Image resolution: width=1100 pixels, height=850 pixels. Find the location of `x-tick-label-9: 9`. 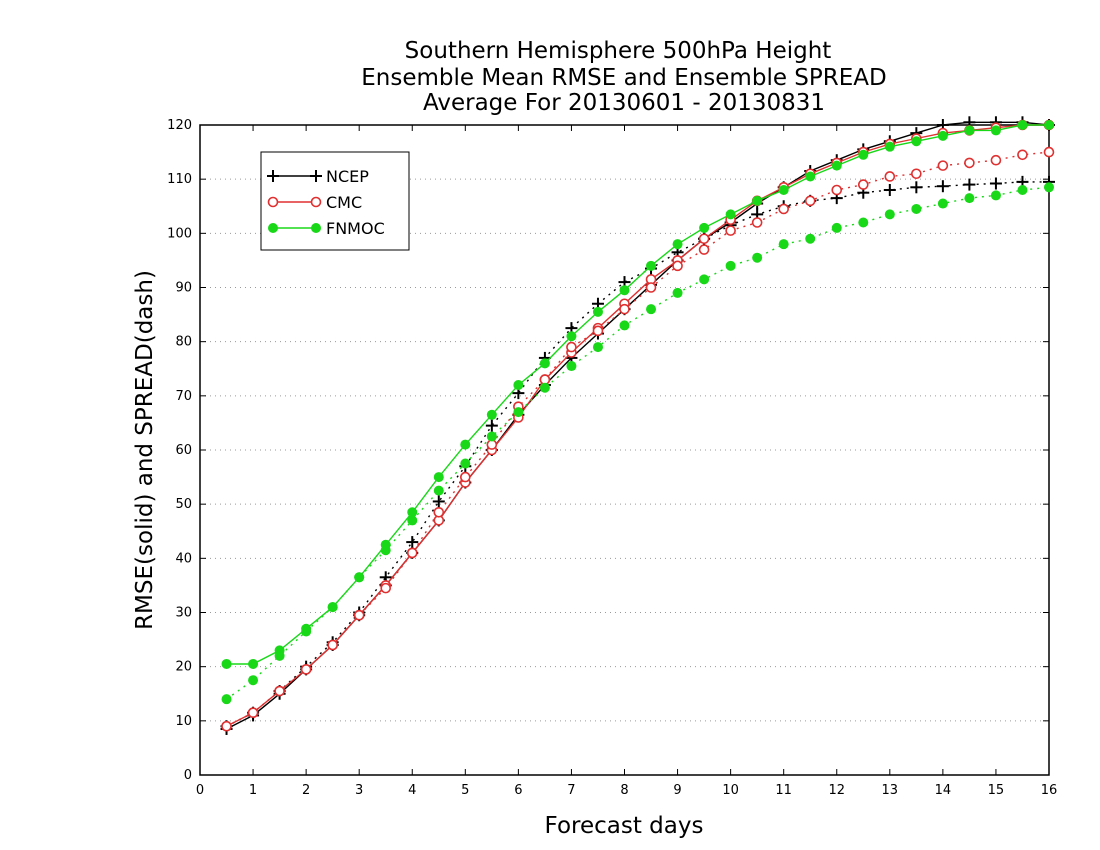

x-tick-label-9: 9 is located at coordinates (677, 790).